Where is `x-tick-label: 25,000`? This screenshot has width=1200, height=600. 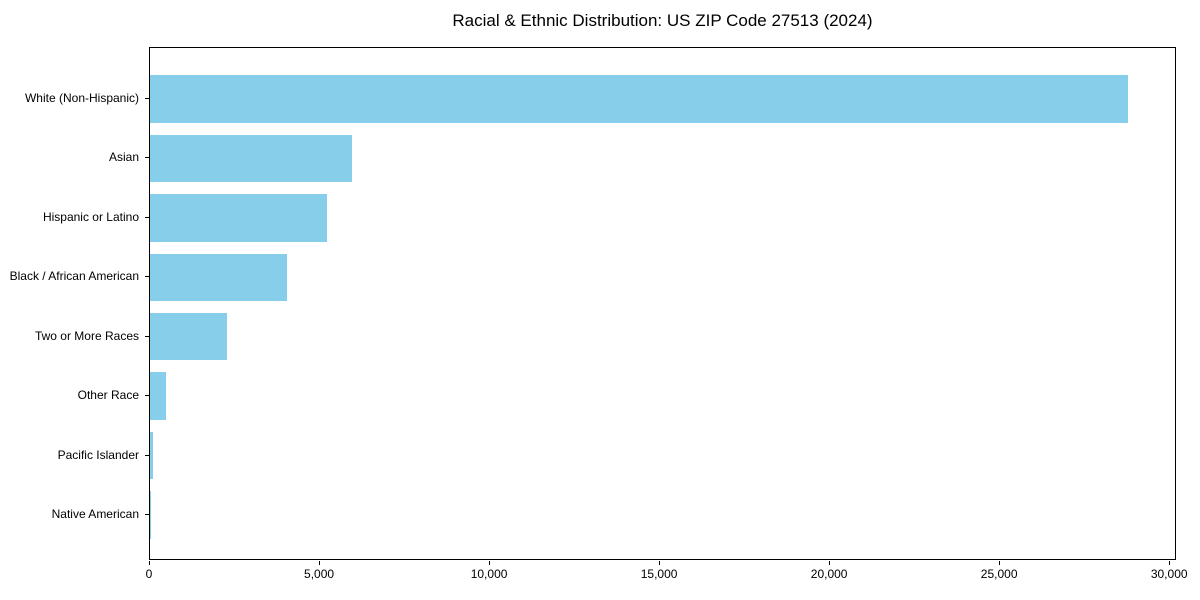 x-tick-label: 25,000 is located at coordinates (999, 574).